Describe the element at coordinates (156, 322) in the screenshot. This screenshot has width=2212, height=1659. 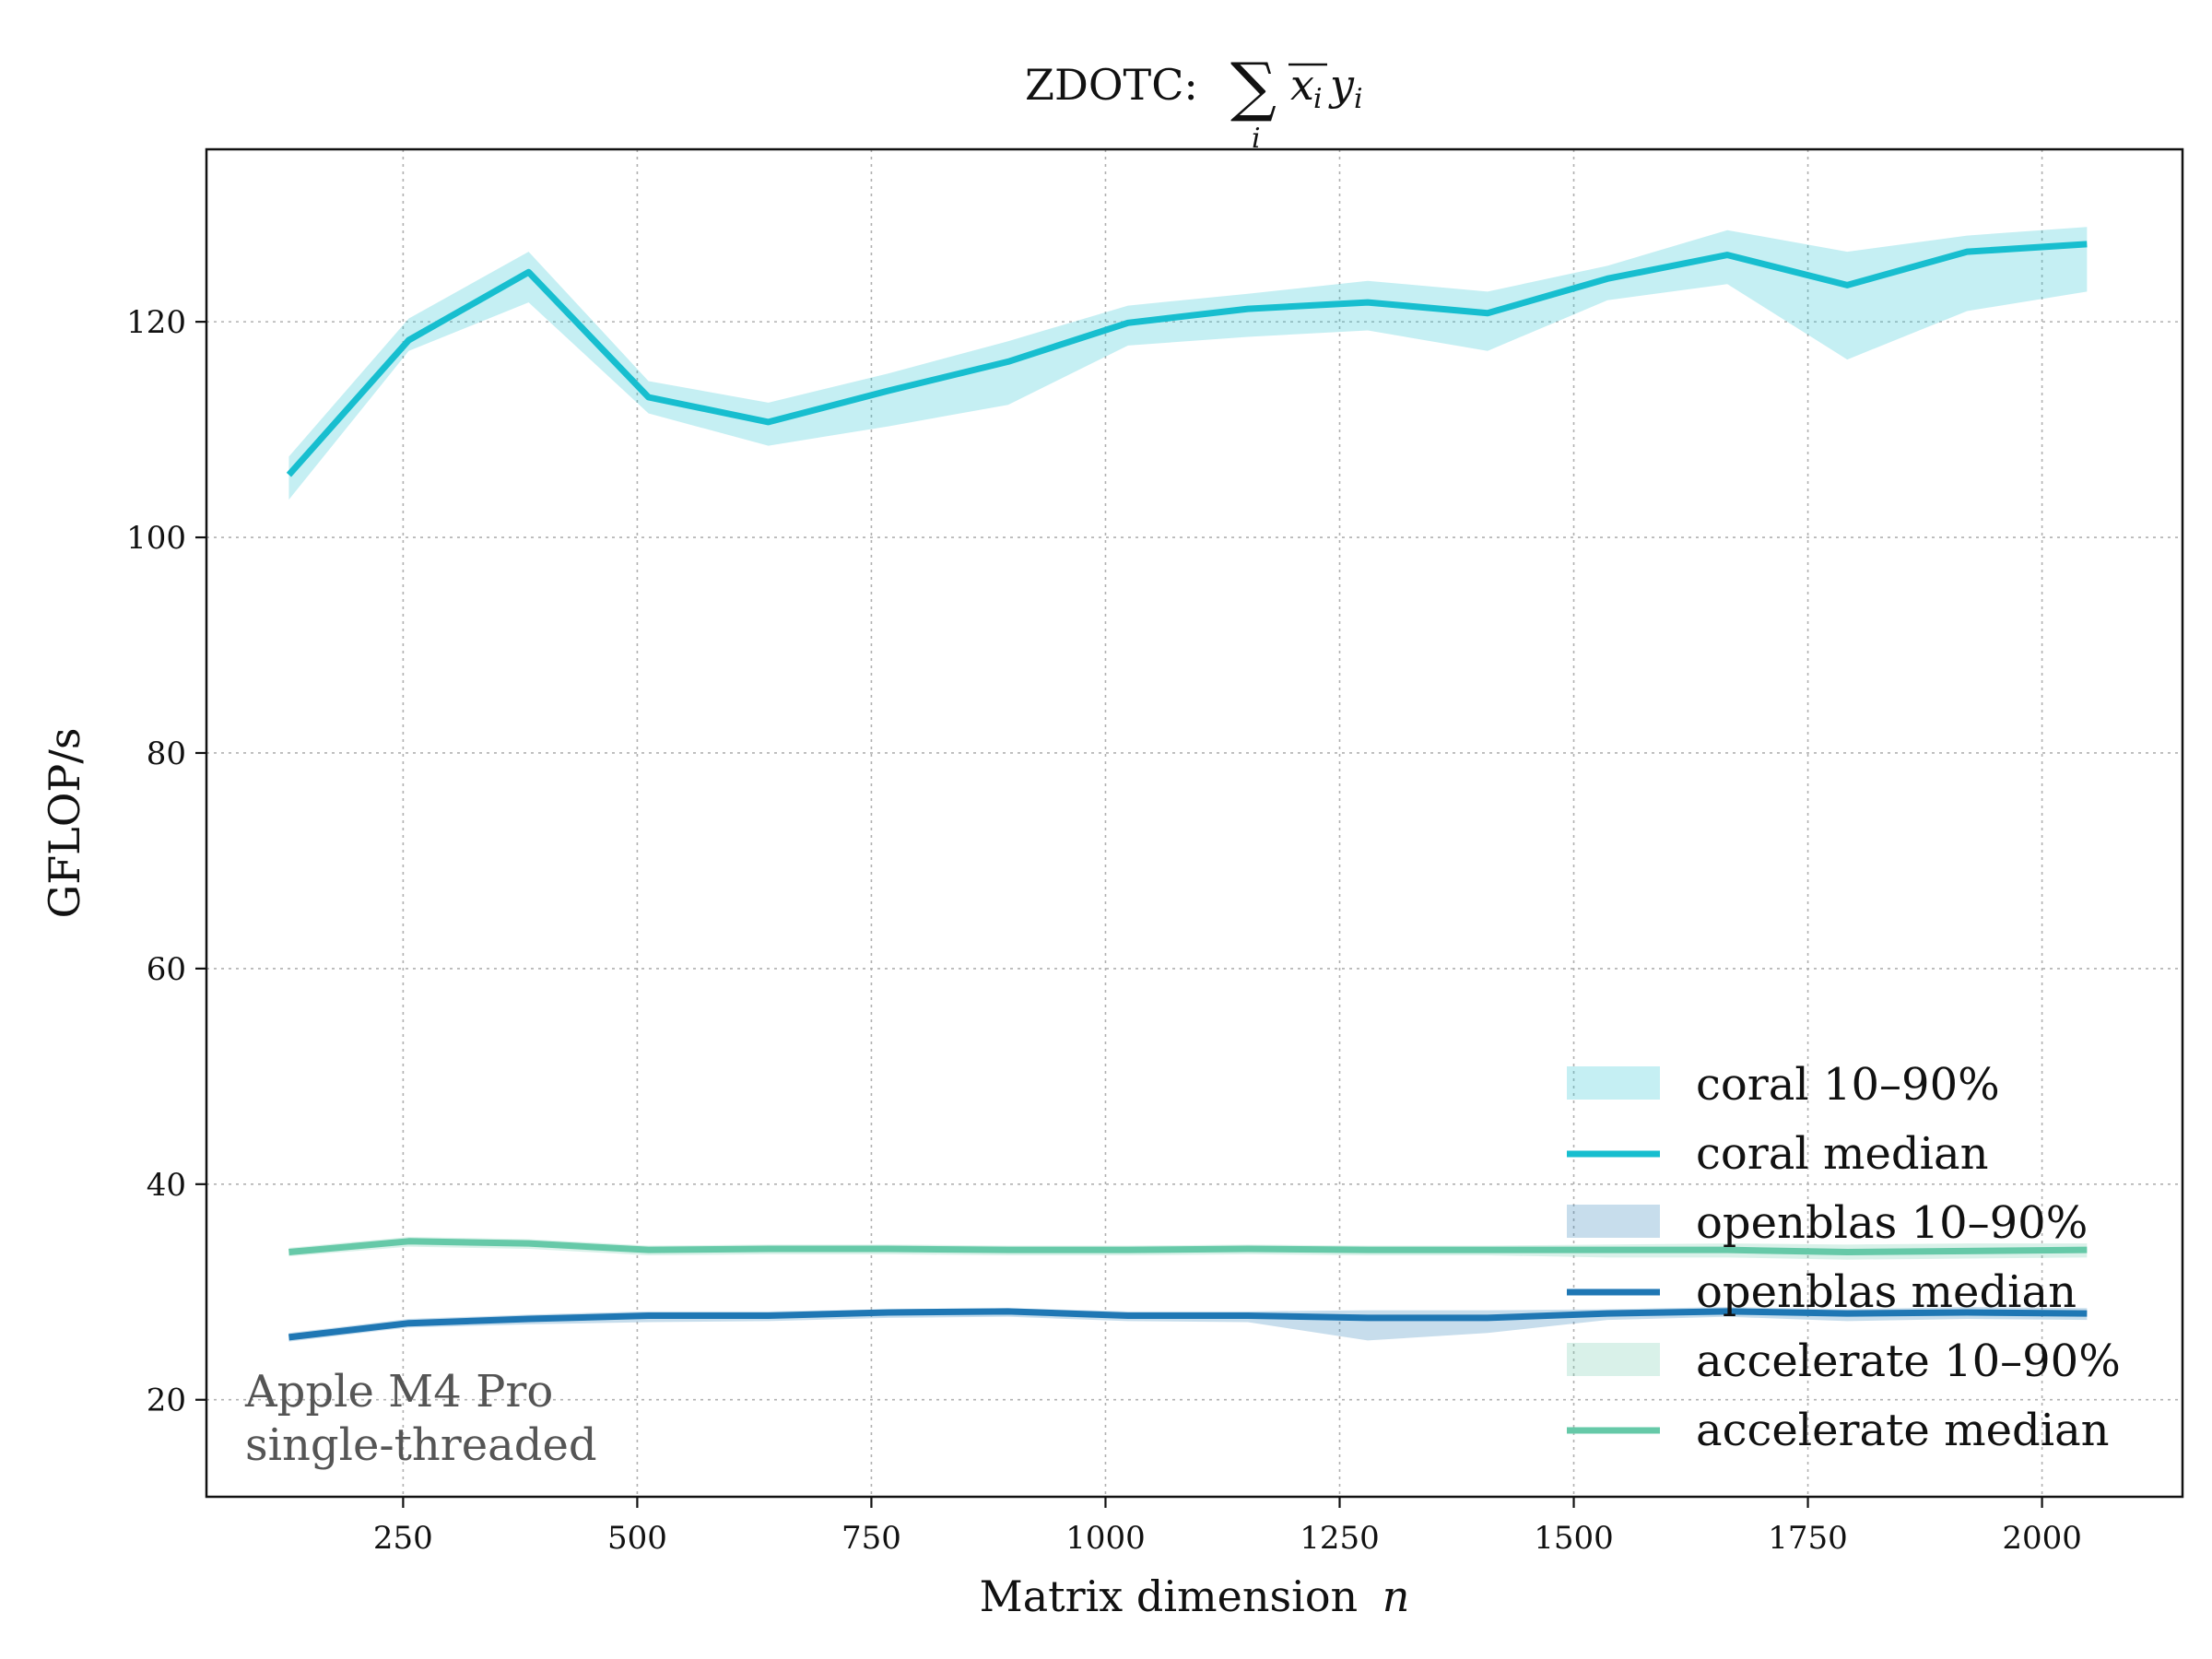
I see `y-tick-label: 120` at that location.